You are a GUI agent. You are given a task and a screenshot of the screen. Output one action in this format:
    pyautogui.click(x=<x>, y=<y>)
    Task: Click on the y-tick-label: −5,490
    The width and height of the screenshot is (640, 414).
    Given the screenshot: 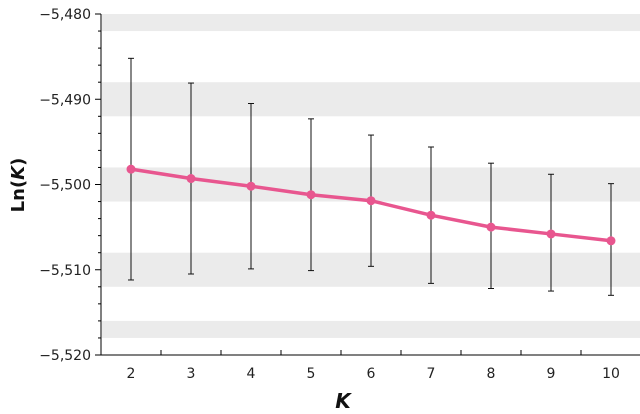 What is the action you would take?
    pyautogui.click(x=65, y=100)
    